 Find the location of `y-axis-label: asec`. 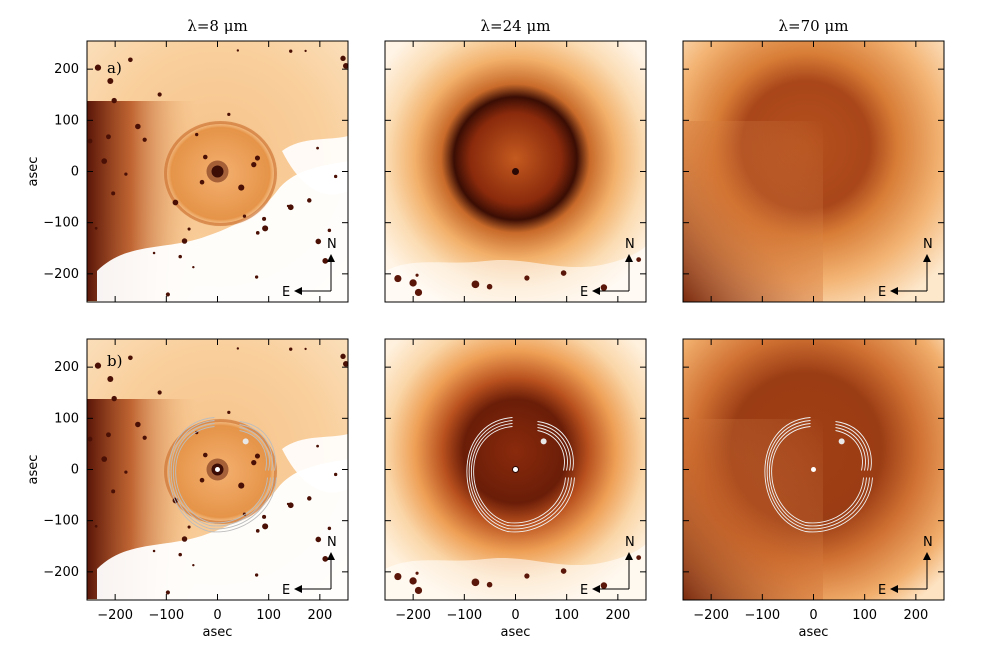

y-axis-label: asec is located at coordinates (33, 172).